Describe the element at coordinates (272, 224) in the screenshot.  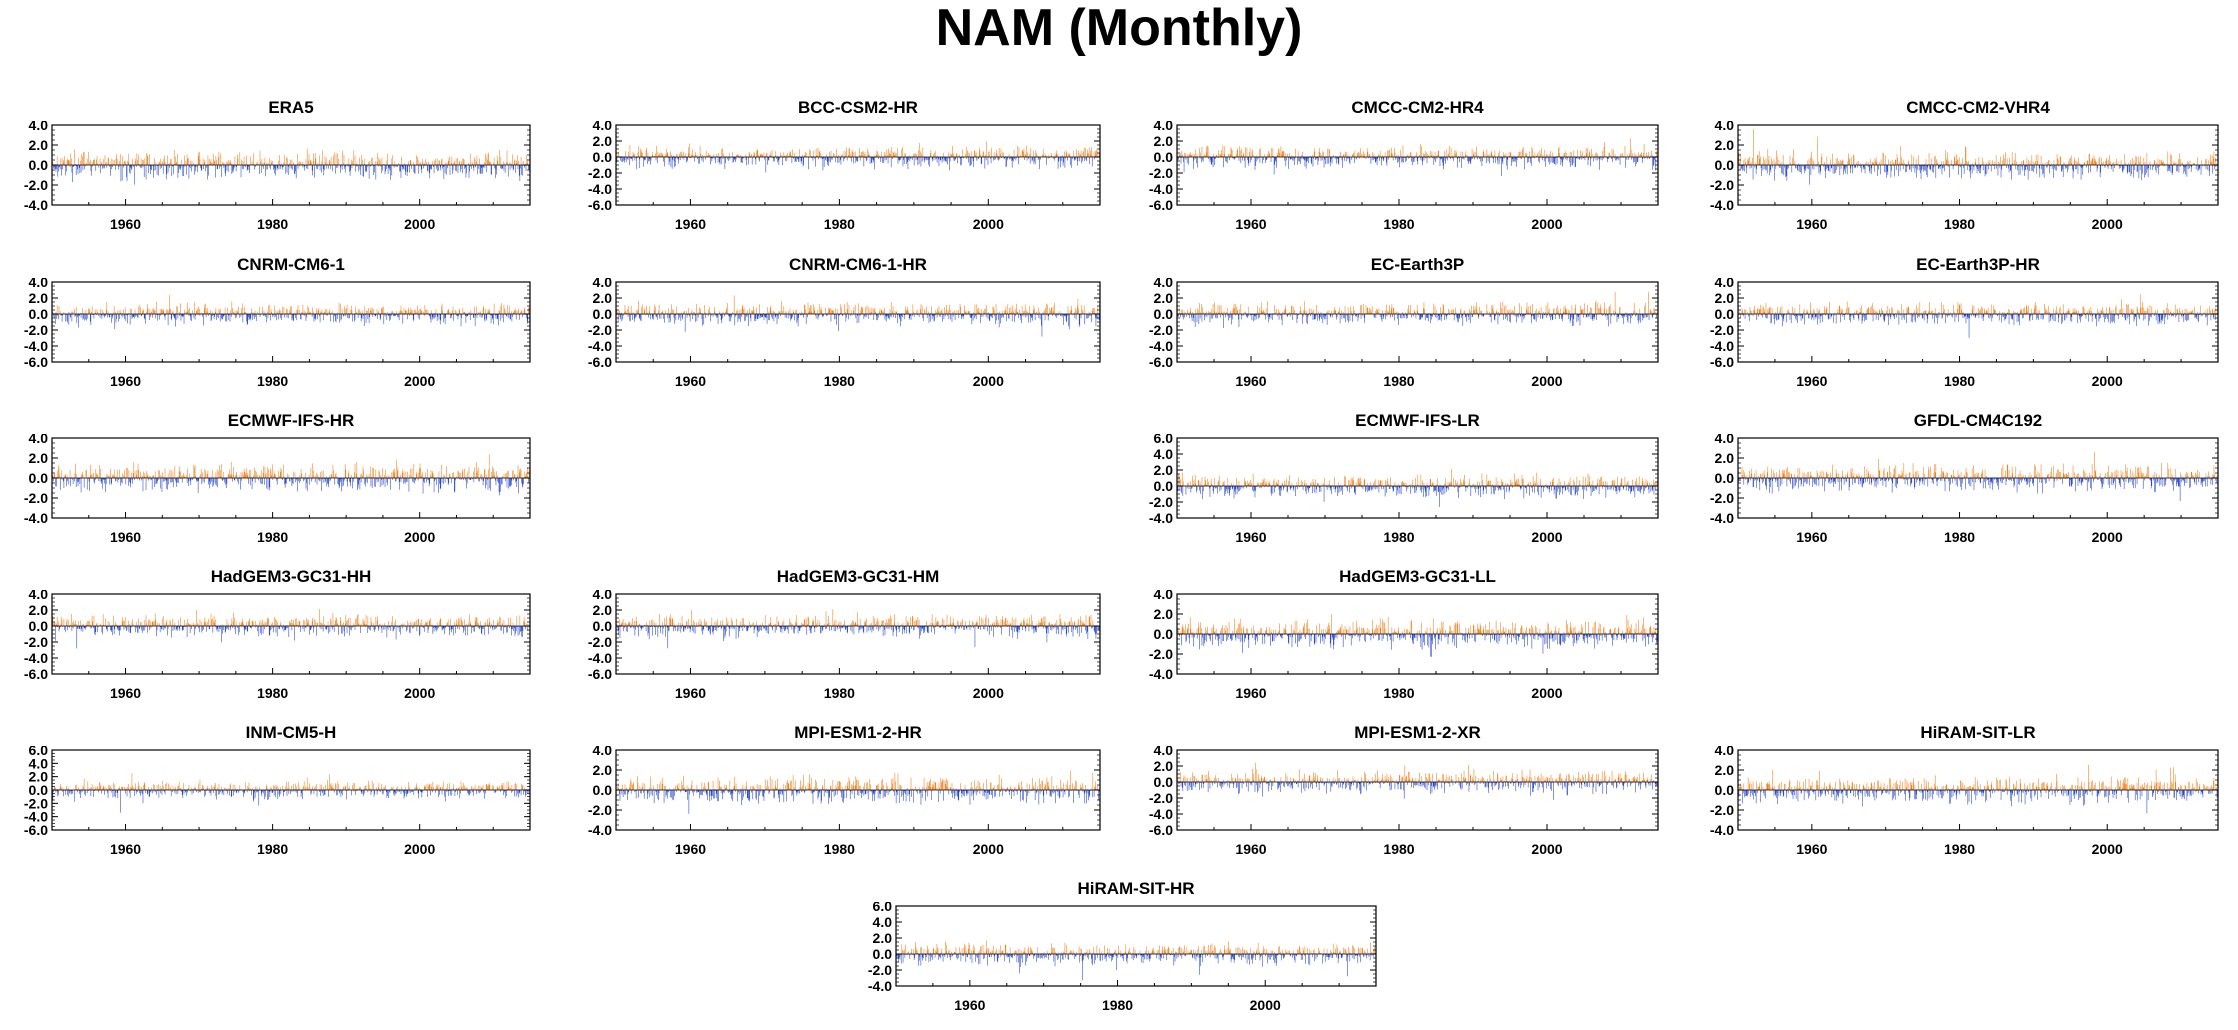
I see `x-tick-label: 1980` at that location.